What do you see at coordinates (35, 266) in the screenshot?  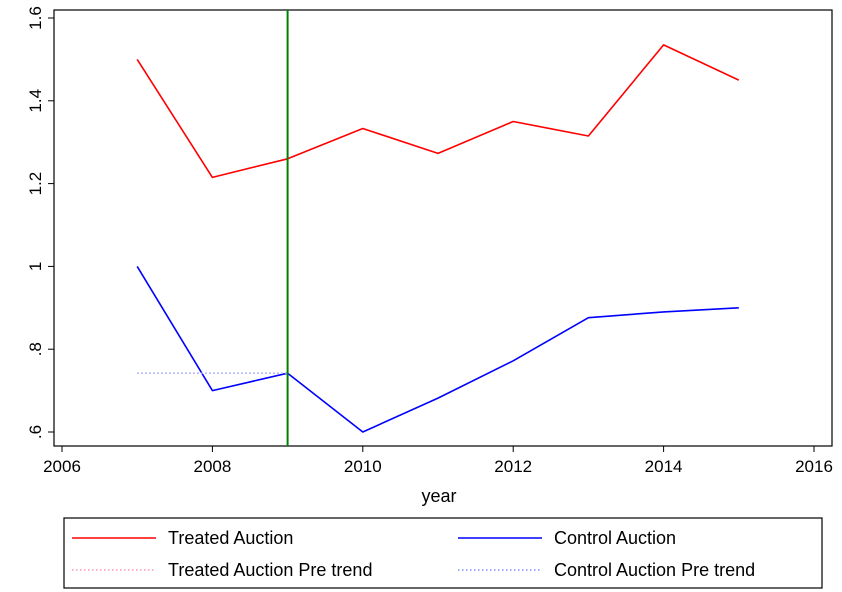 I see `y-tick-label: 1` at bounding box center [35, 266].